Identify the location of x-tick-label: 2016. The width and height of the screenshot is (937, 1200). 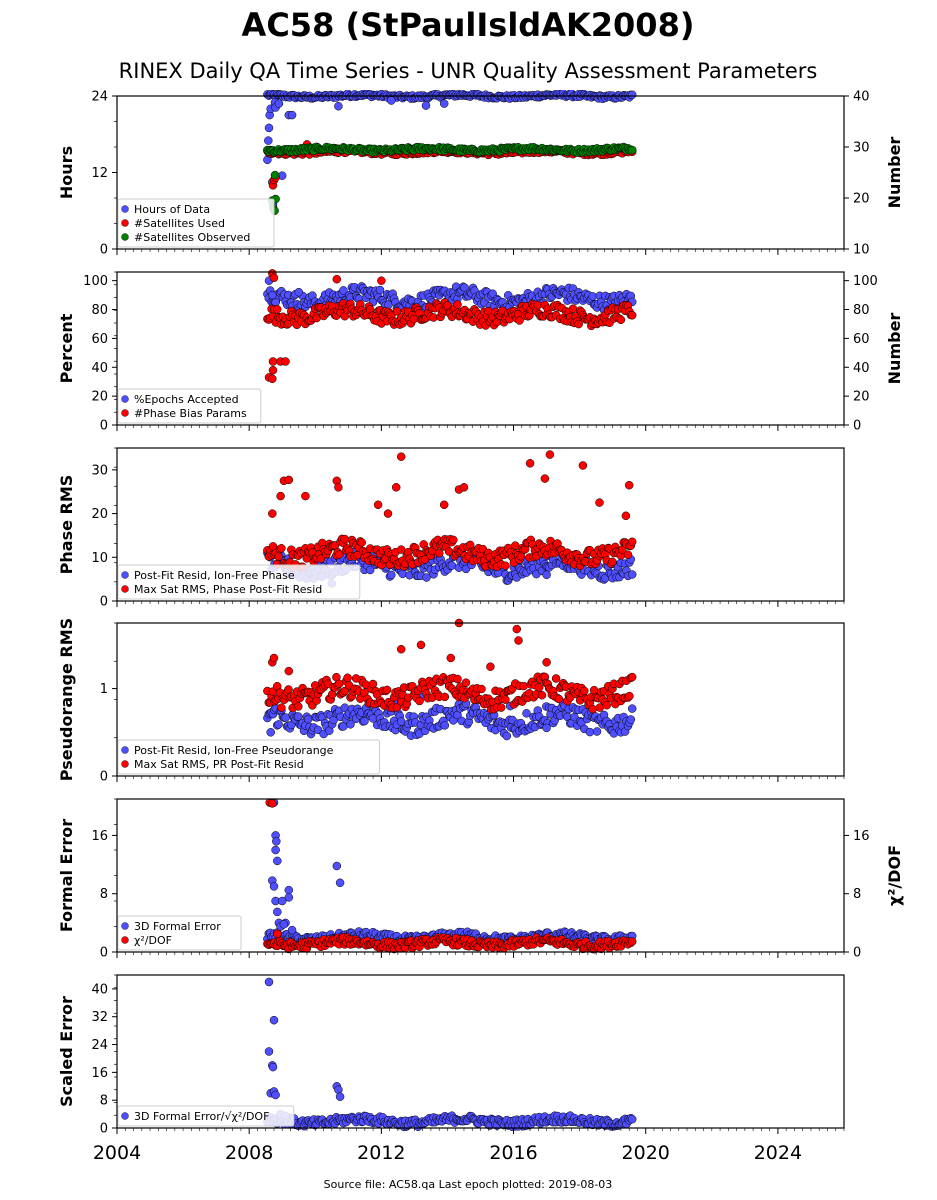
(513, 1153).